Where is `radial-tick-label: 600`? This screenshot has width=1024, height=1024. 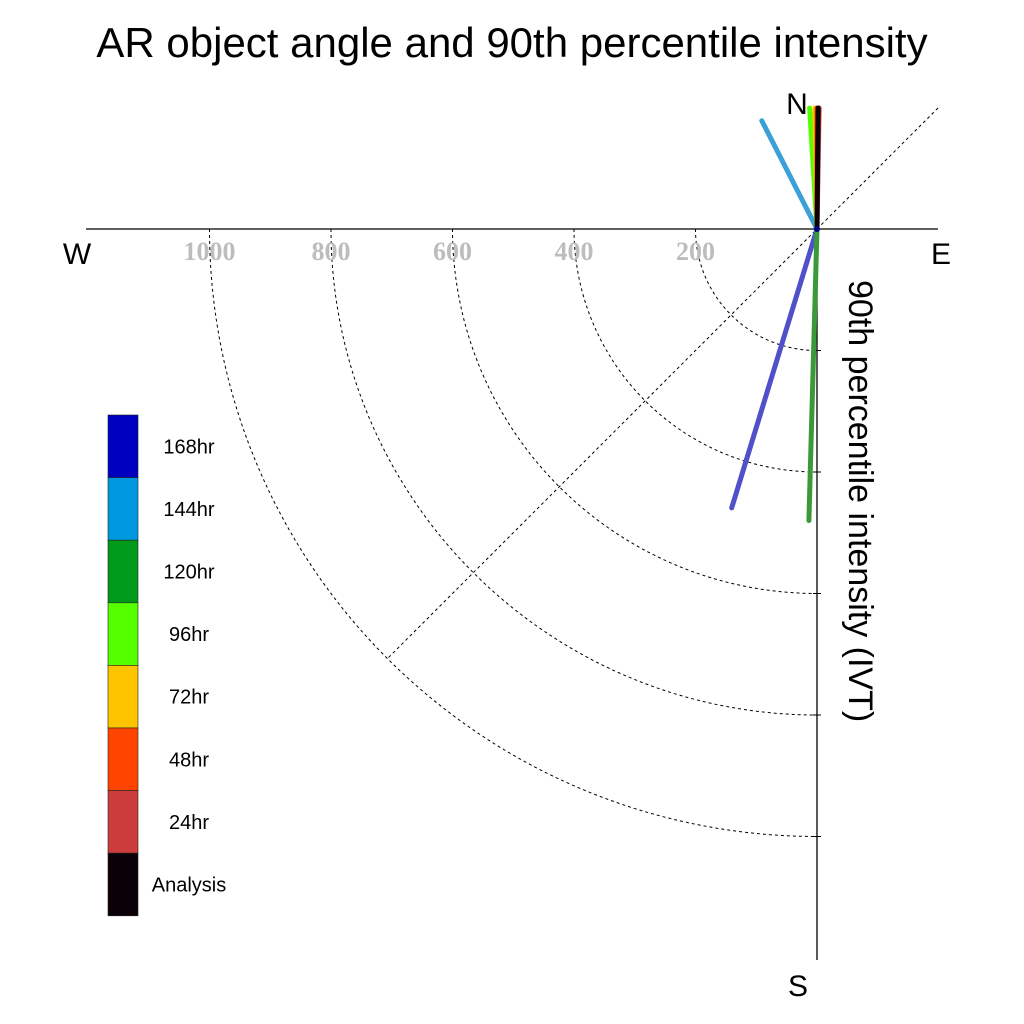
radial-tick-label: 600 is located at coordinates (452, 251).